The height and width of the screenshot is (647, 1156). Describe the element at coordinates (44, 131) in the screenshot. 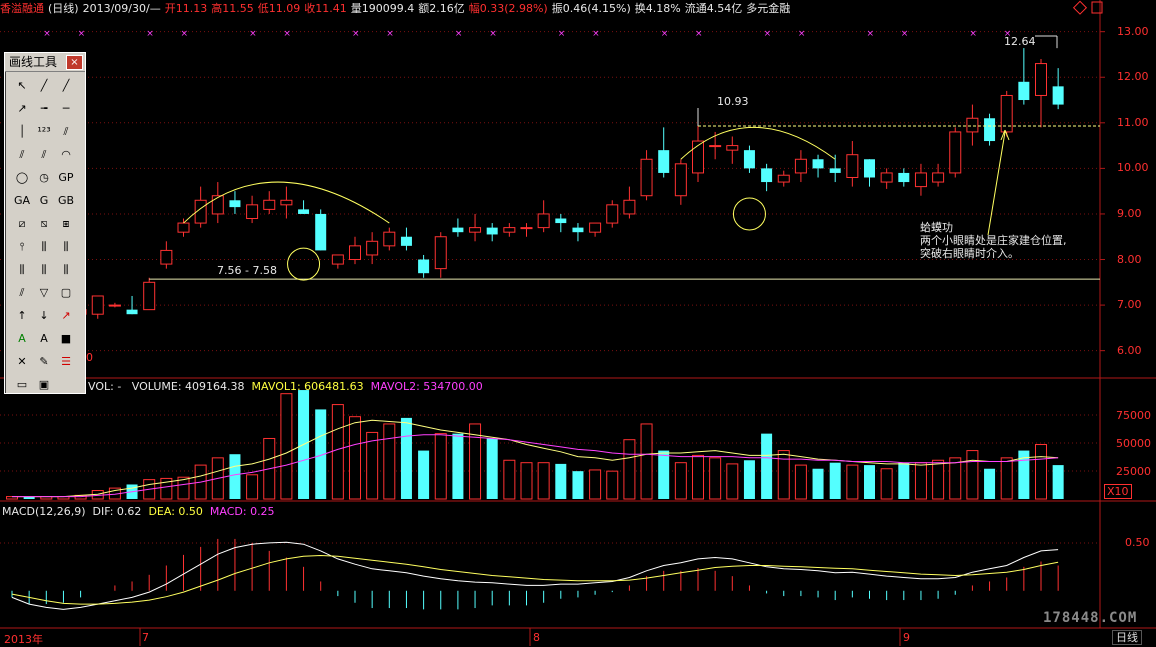

I see `tool-price-label-icon: ¹²³` at that location.